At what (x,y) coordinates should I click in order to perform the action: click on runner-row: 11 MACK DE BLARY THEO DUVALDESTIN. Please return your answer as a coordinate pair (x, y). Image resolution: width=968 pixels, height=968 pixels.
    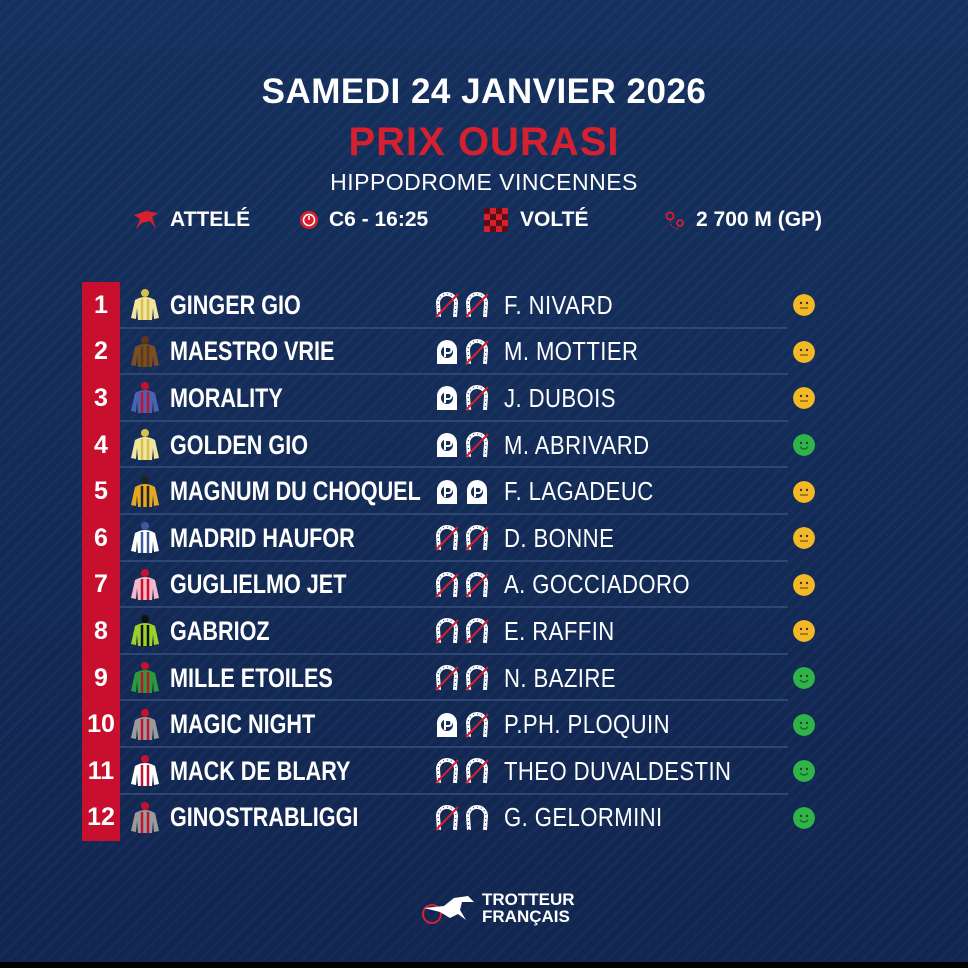
    Looking at the image, I should click on (452, 771).